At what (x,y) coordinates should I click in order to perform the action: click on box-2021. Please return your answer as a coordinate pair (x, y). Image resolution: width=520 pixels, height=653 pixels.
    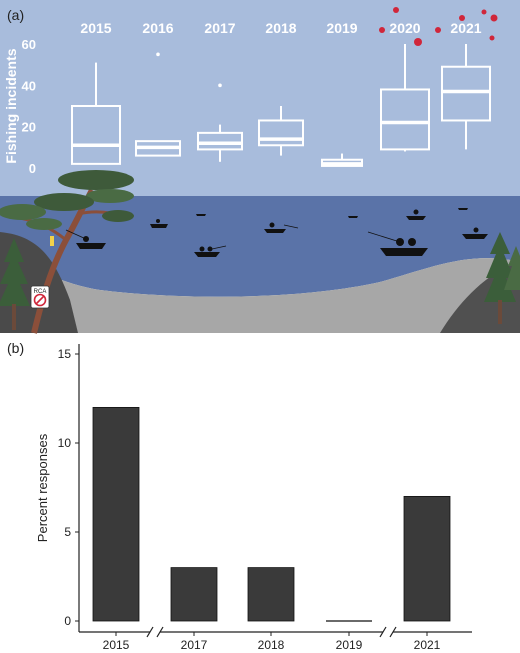
    Looking at the image, I should click on (466, 97).